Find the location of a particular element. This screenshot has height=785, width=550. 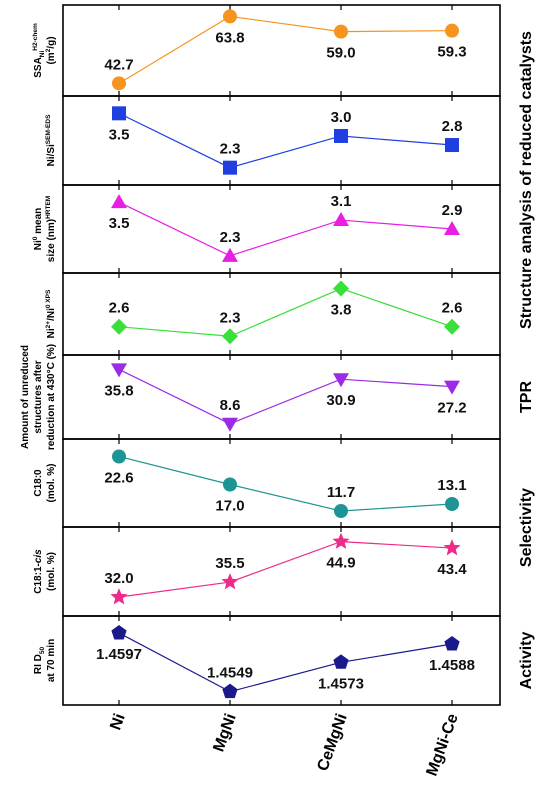

group-label: Structure analysis of reduced catalysts is located at coordinates (526, 180).